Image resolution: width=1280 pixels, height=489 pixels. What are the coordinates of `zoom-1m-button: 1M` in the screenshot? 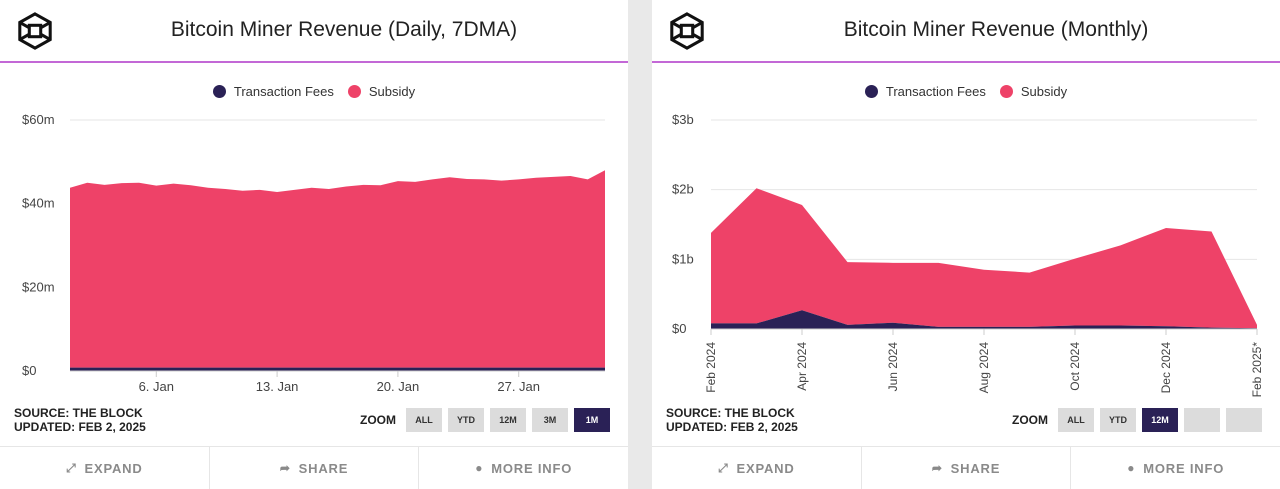 It's located at (592, 420).